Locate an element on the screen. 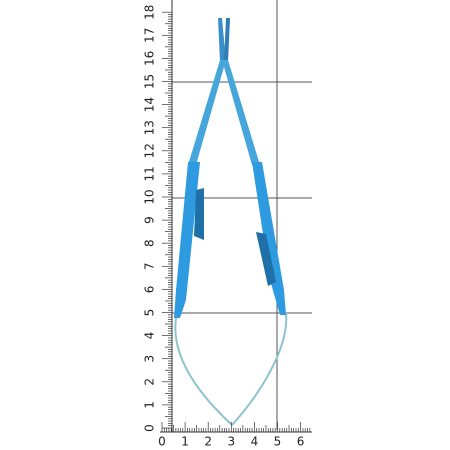 The height and width of the screenshot is (450, 450). horizontal-ruler-label: 2 is located at coordinates (208, 442).